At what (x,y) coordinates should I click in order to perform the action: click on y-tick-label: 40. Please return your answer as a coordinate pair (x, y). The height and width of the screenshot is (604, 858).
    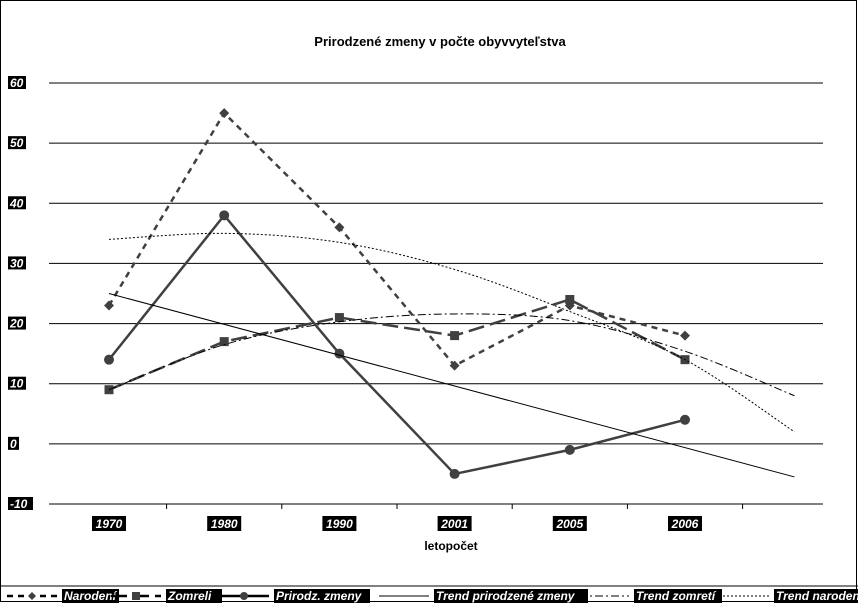
    Looking at the image, I should click on (16, 203).